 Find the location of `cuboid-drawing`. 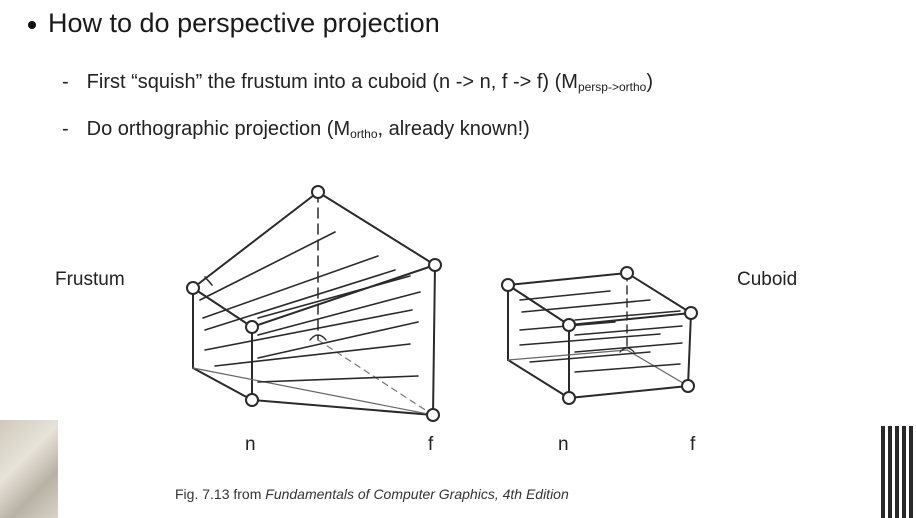

cuboid-drawing is located at coordinates (599, 335).